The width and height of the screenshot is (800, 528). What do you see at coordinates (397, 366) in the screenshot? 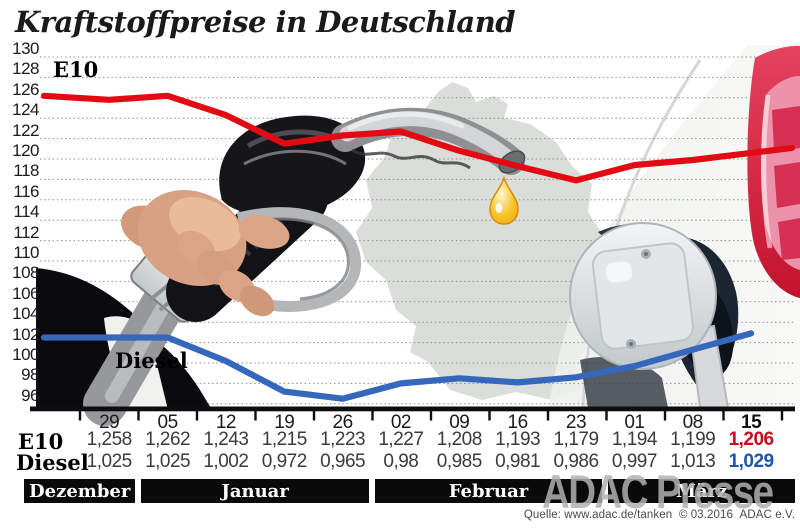
I see `diesel-line` at bounding box center [397, 366].